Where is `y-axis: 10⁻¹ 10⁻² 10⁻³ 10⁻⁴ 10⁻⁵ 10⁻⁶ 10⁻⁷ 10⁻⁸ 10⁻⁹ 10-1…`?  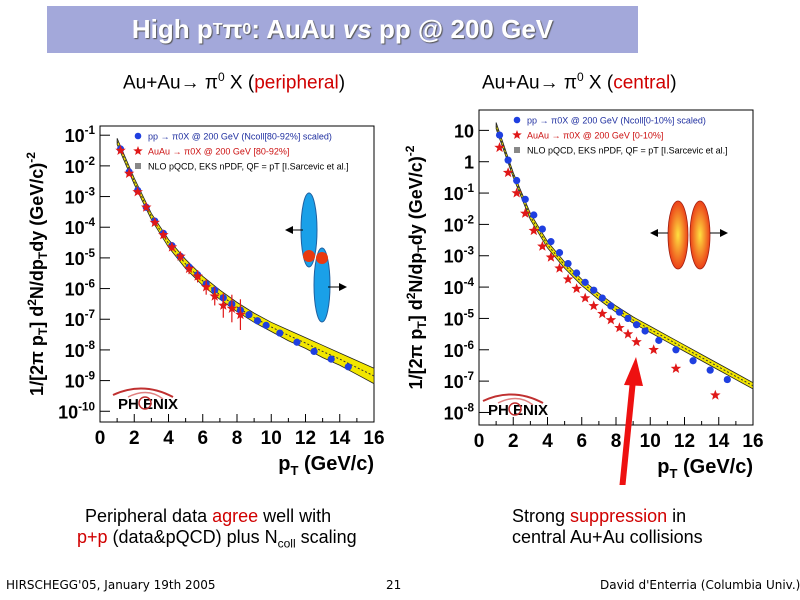
y-axis: 10⁻¹ 10⁻² 10⁻³ 10⁻⁴ 10⁻⁵ 10⁻⁶ 10⁻⁷ 10⁻⁸ 10⁻⁹ 10-1… is located at coordinates (84, 273).